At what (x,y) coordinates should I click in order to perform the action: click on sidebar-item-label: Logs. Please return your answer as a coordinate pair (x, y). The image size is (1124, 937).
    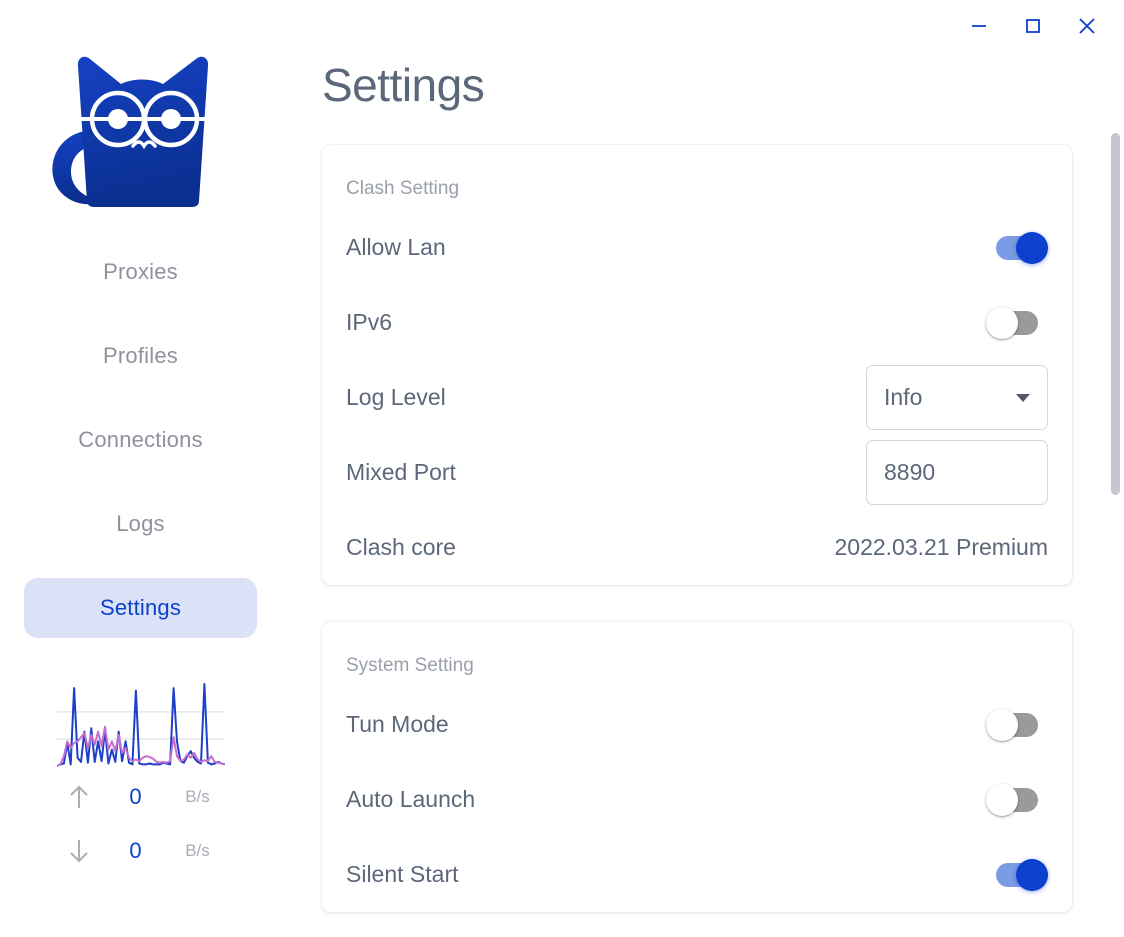
    Looking at the image, I should click on (140, 523).